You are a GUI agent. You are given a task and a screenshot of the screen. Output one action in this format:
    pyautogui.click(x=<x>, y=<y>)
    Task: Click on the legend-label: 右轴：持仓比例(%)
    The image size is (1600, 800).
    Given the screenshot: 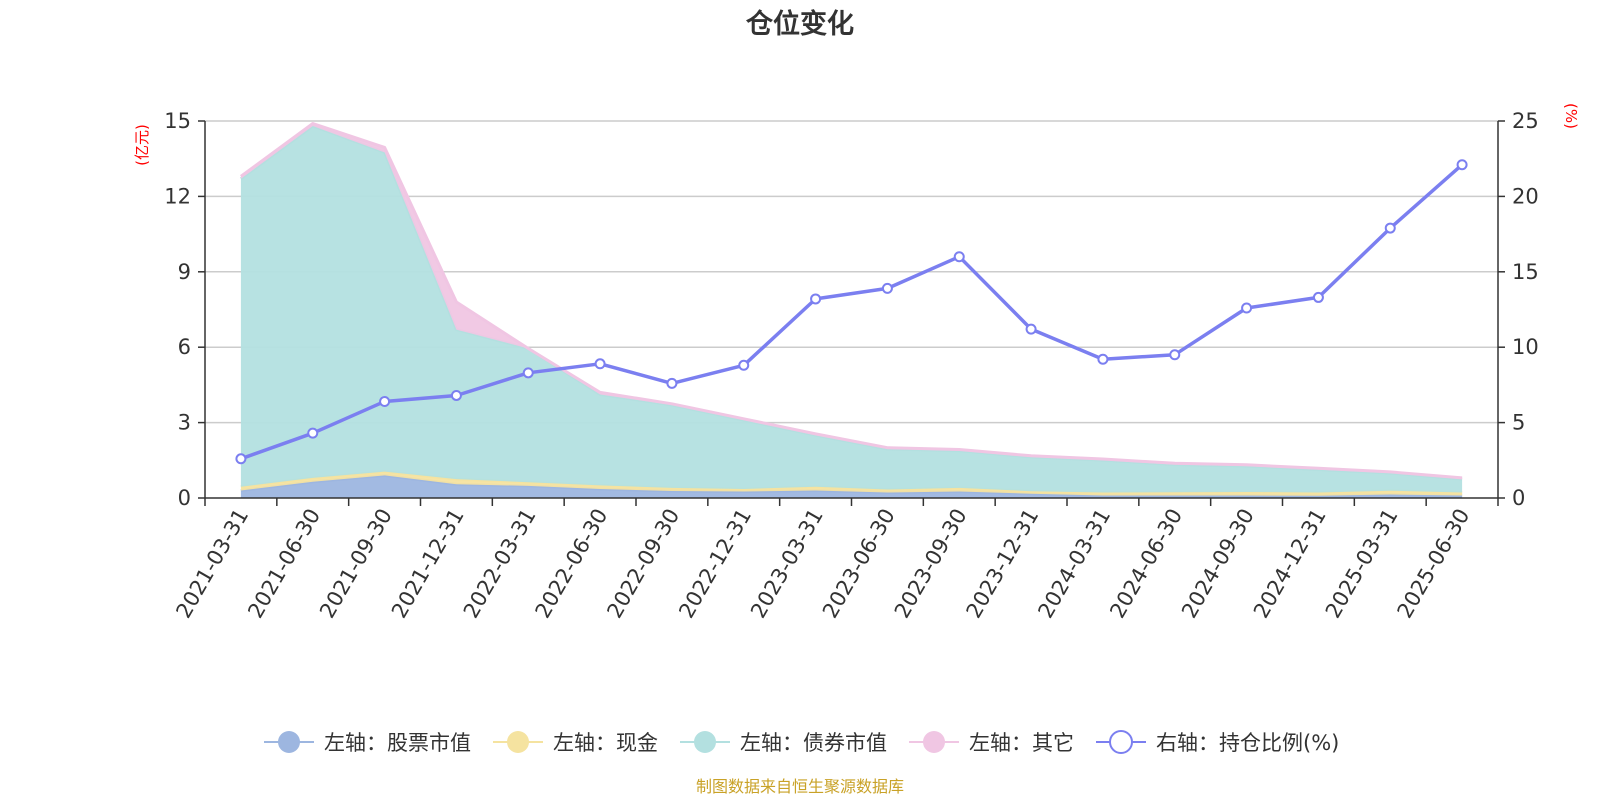 What is the action you would take?
    pyautogui.click(x=1247, y=743)
    